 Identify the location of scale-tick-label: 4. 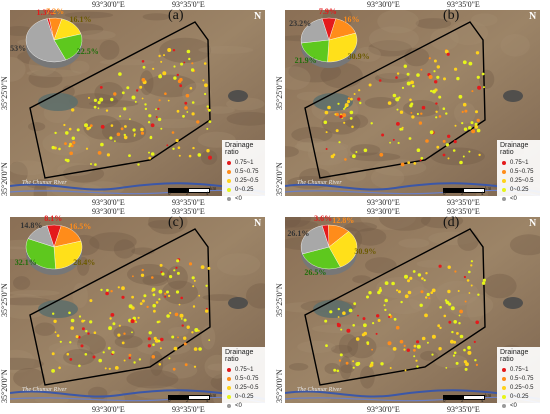
(207, 401).